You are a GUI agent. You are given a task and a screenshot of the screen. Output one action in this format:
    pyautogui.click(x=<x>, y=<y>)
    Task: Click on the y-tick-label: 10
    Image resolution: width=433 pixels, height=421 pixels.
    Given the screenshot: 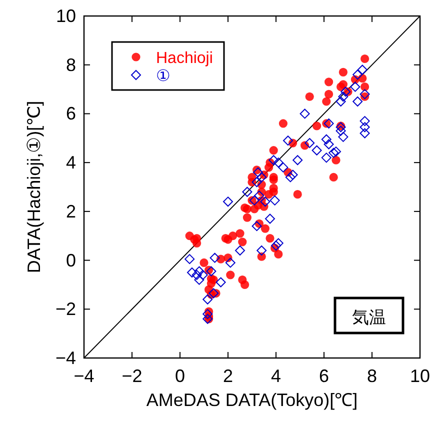 What is the action you would take?
    pyautogui.click(x=66, y=16)
    